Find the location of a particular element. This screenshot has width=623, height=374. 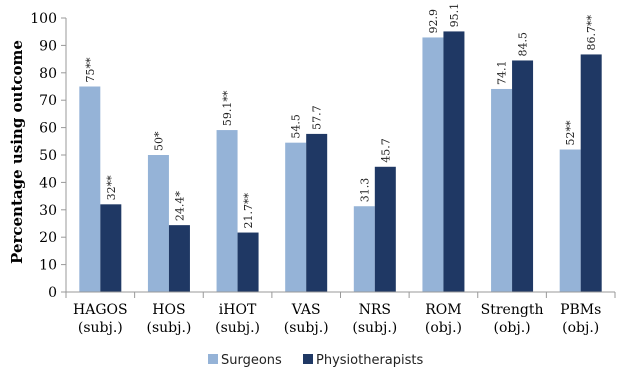

y-axis-ticks: 0 10 20 30 40 50 60 70 80 90 100 is located at coordinates (48, 156).